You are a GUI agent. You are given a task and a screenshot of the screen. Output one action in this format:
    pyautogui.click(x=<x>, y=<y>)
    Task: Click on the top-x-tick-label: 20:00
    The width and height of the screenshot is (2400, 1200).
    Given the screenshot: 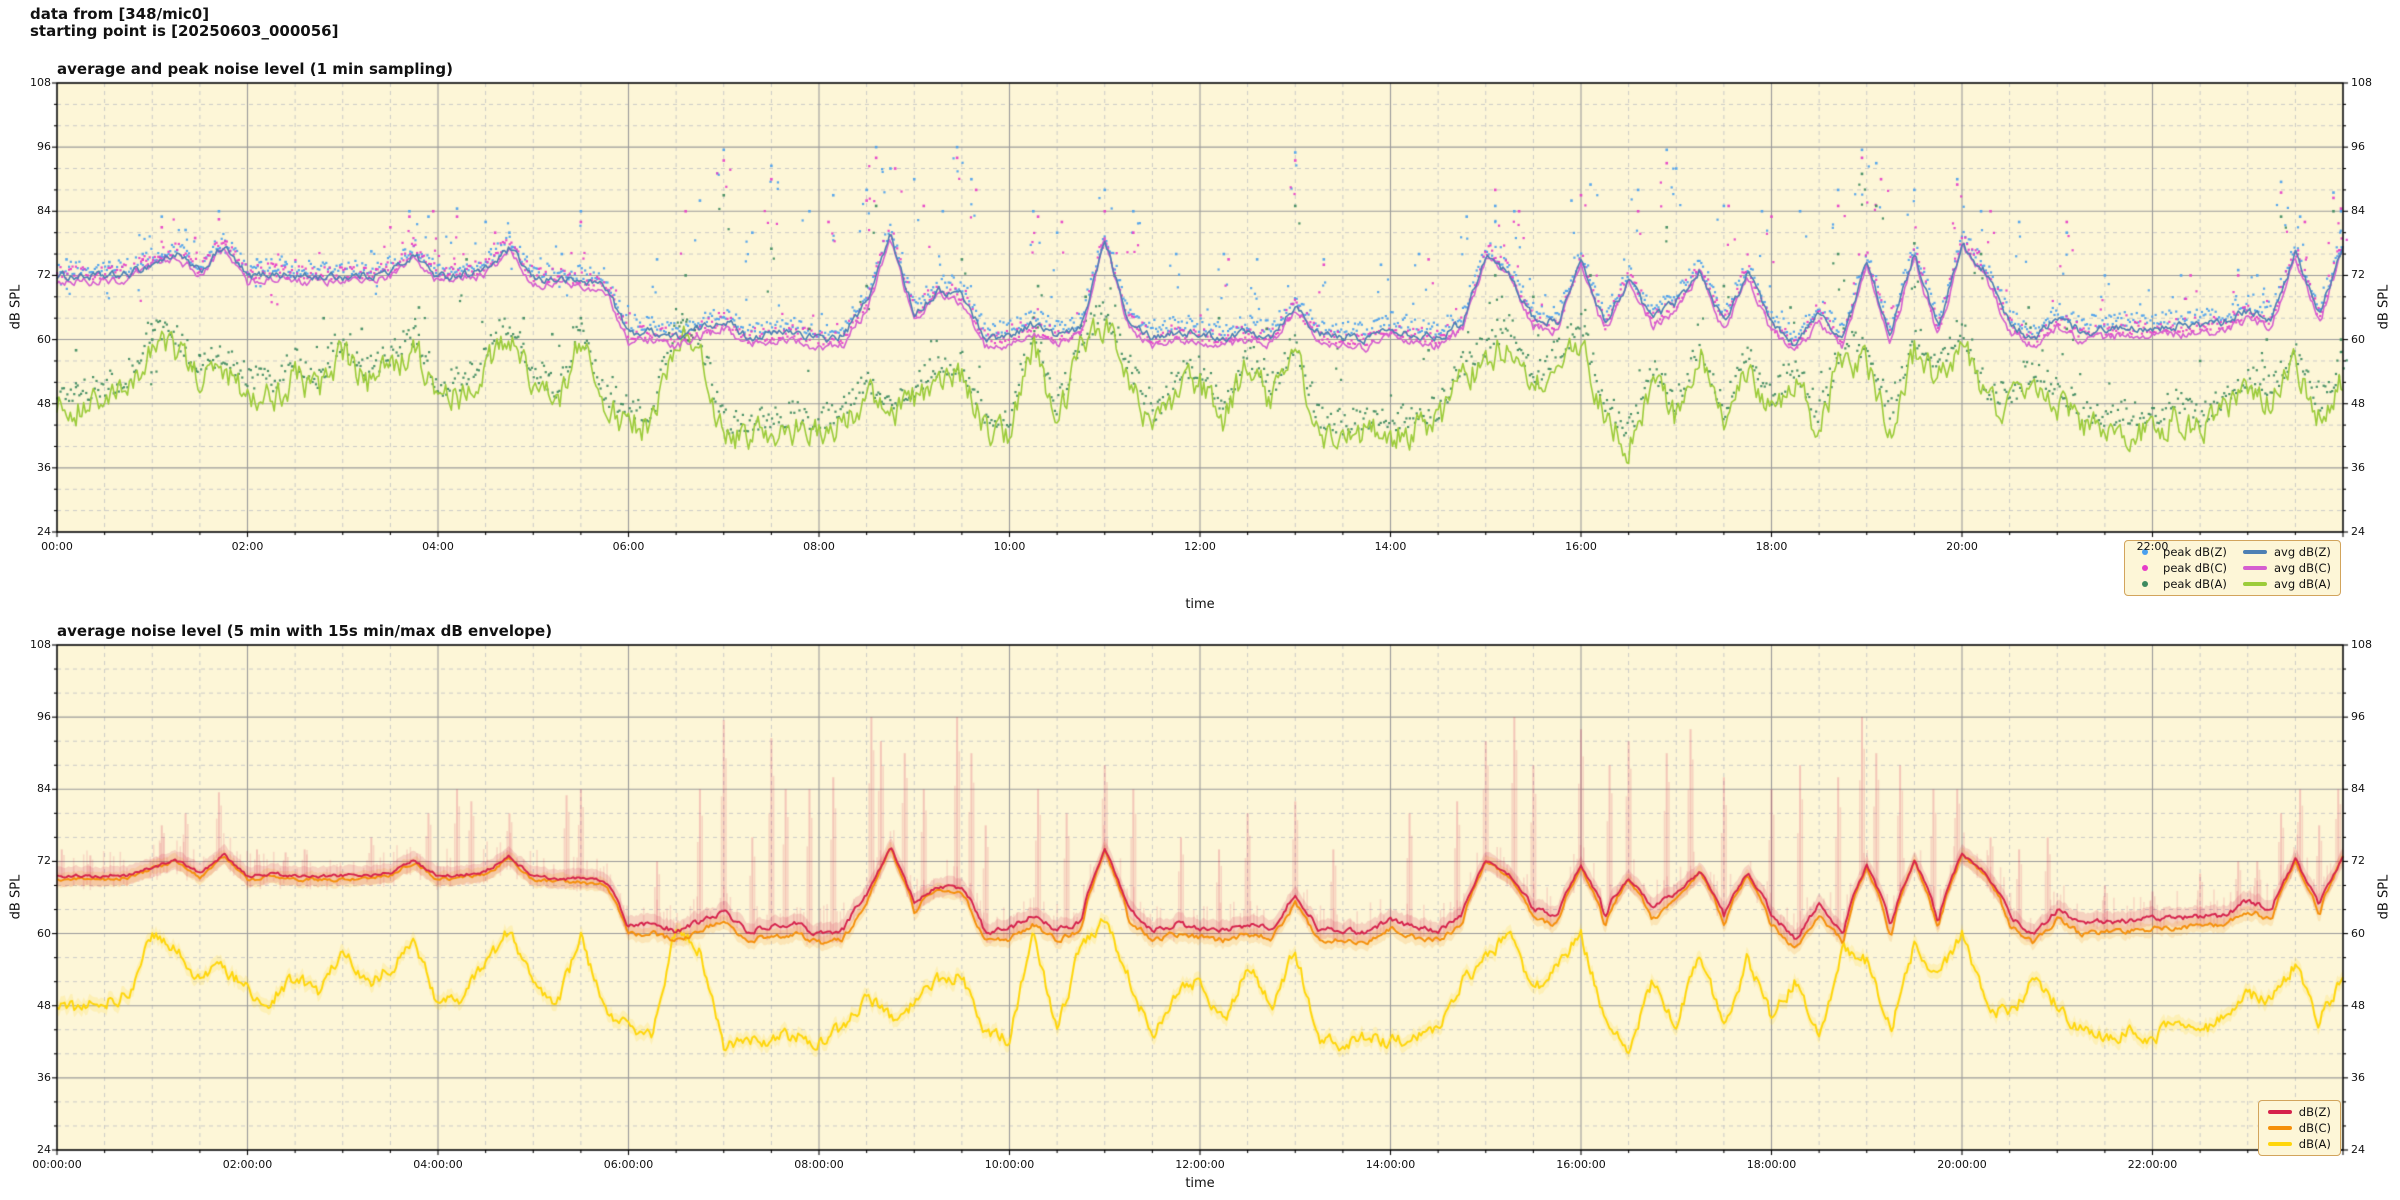 What is the action you would take?
    pyautogui.click(x=1962, y=546)
    